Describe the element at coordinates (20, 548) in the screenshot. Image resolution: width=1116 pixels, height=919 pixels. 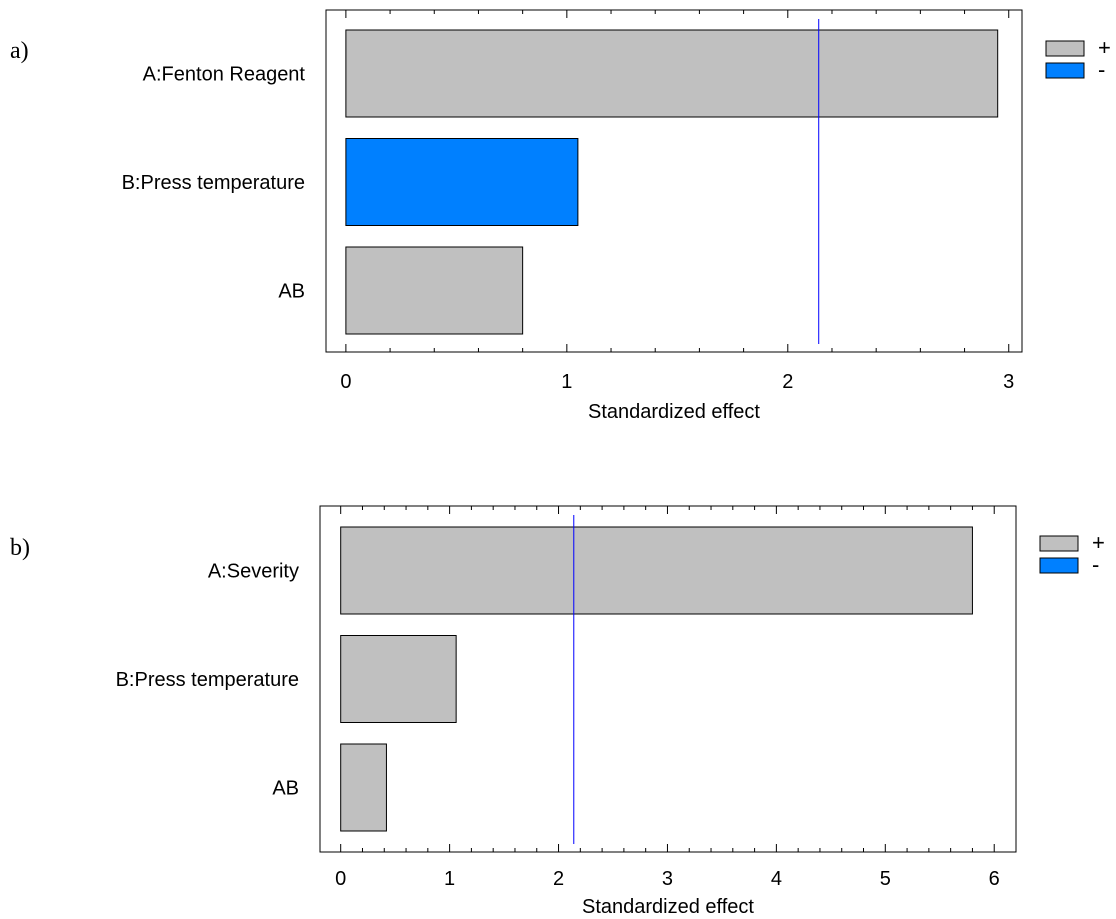
I see `panel-label: b)` at that location.